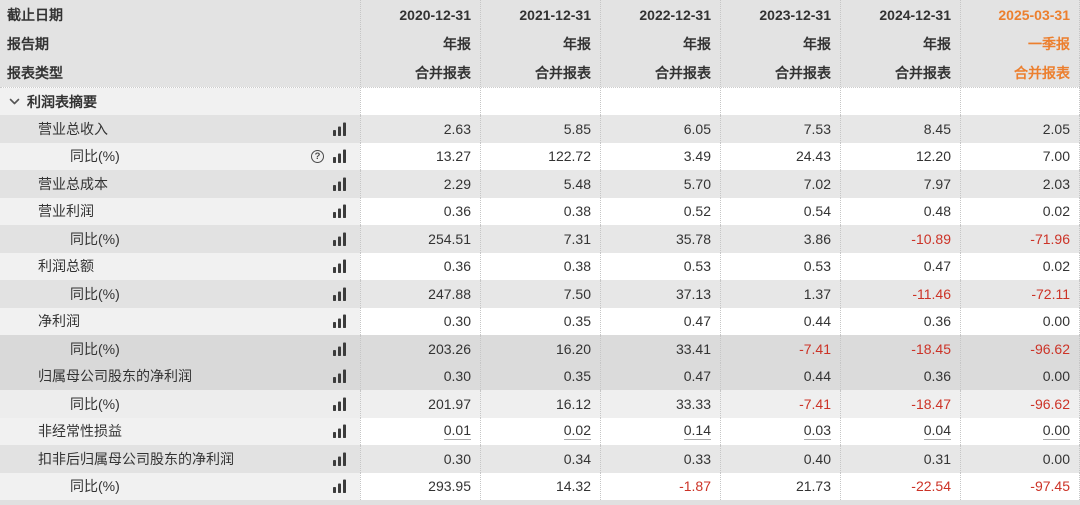 The width and height of the screenshot is (1080, 505). What do you see at coordinates (180, 156) in the screenshot?
I see `metric-label-cell: 同比(%)?` at bounding box center [180, 156].